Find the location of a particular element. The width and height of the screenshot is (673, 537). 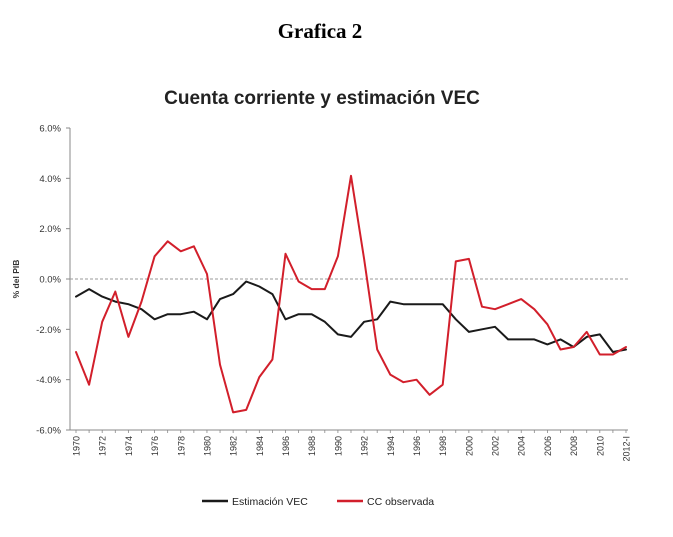

y-axis-label: % del PIB is located at coordinates (16, 279).